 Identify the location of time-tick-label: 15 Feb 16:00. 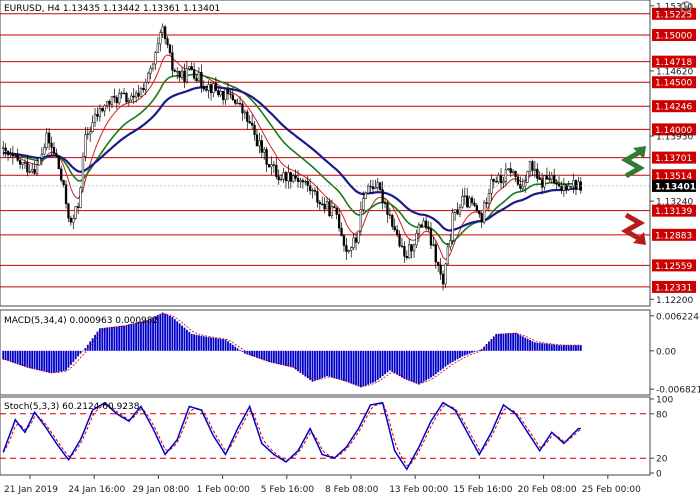
(482, 490).